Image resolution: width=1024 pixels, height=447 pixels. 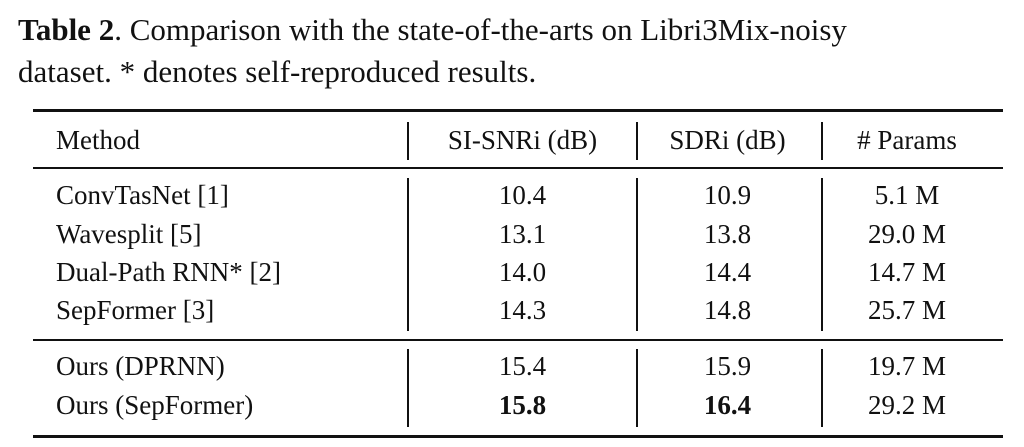 What do you see at coordinates (522, 140) in the screenshot?
I see `header-si-snri: SI-SNRi (dB)` at bounding box center [522, 140].